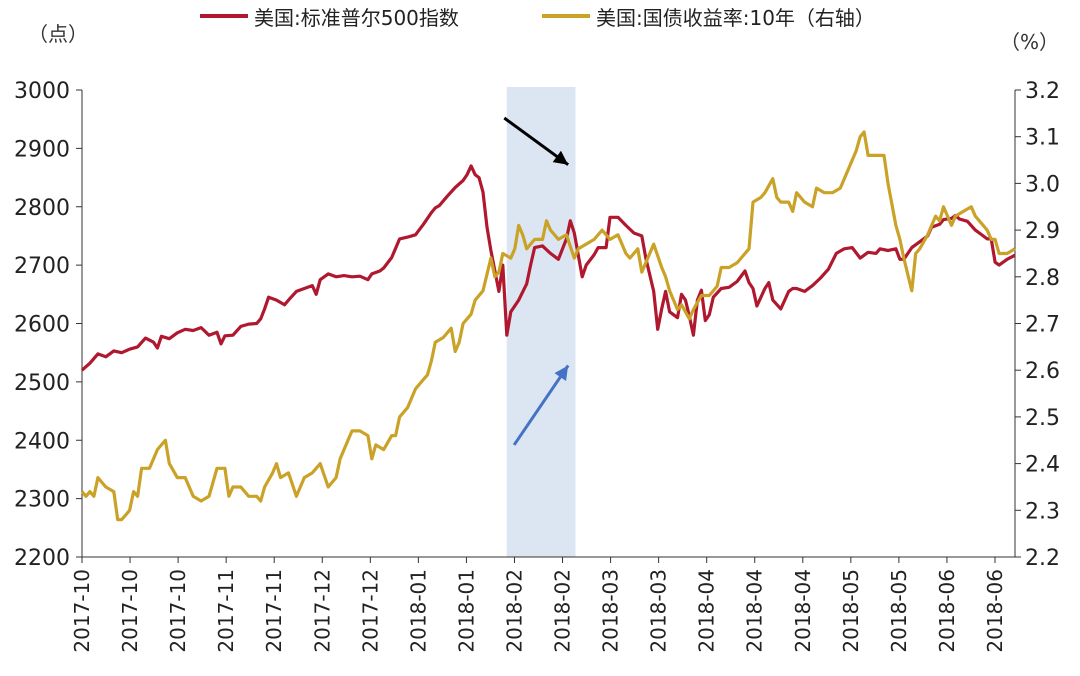 The height and width of the screenshot is (676, 1080). I want to click on right-tick-label: 3.1, so click(1042, 138).